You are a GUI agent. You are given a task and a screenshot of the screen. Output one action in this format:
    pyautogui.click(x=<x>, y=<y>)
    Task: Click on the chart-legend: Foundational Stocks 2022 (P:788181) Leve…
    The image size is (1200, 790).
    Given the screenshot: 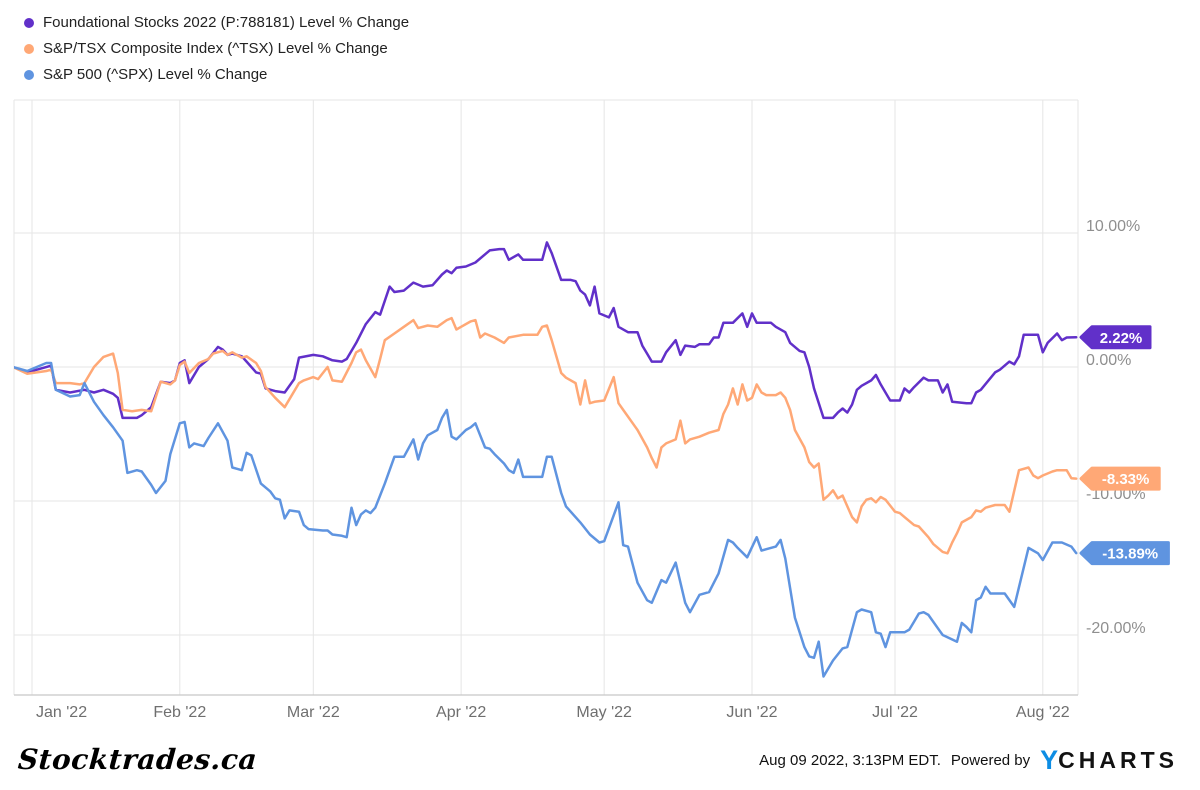 What is the action you would take?
    pyautogui.click(x=216, y=48)
    